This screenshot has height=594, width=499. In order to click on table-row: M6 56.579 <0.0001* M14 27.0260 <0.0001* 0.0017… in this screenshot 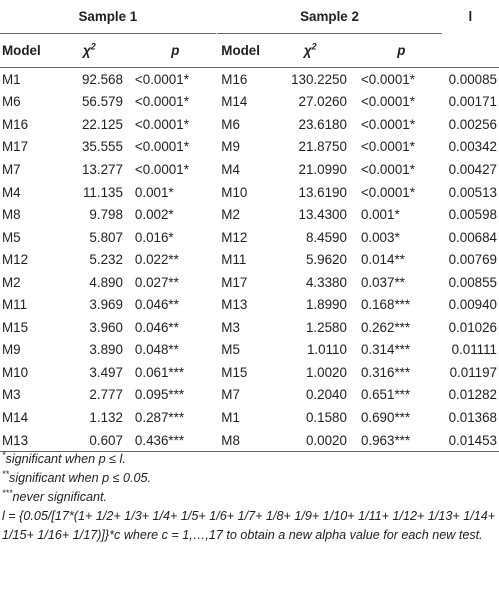, I will do `click(249, 102)`.